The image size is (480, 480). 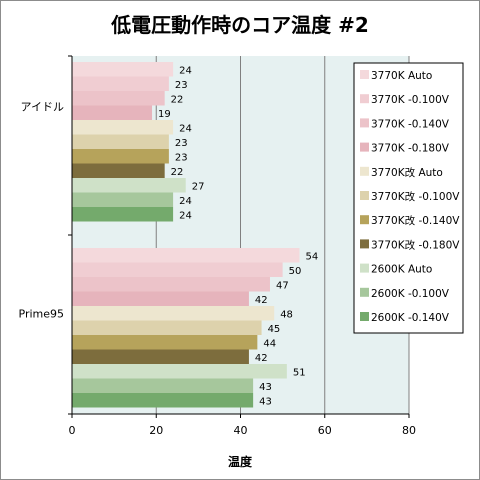 I want to click on legend-box, so click(x=408, y=198).